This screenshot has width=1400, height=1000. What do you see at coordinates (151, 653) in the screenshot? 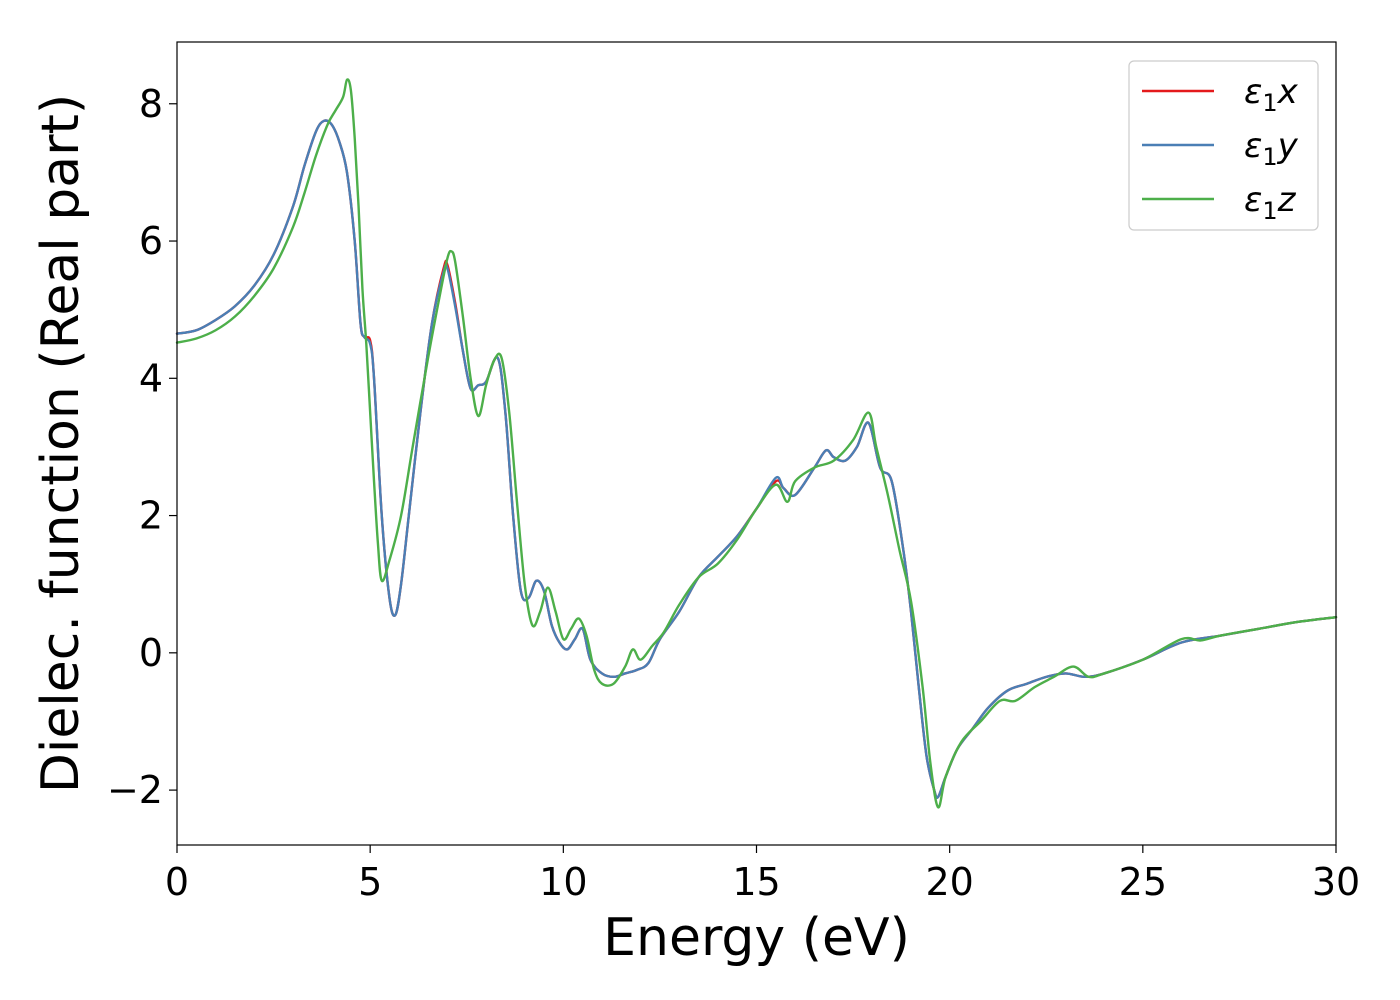
I see `y-tick-label: 0` at bounding box center [151, 653].